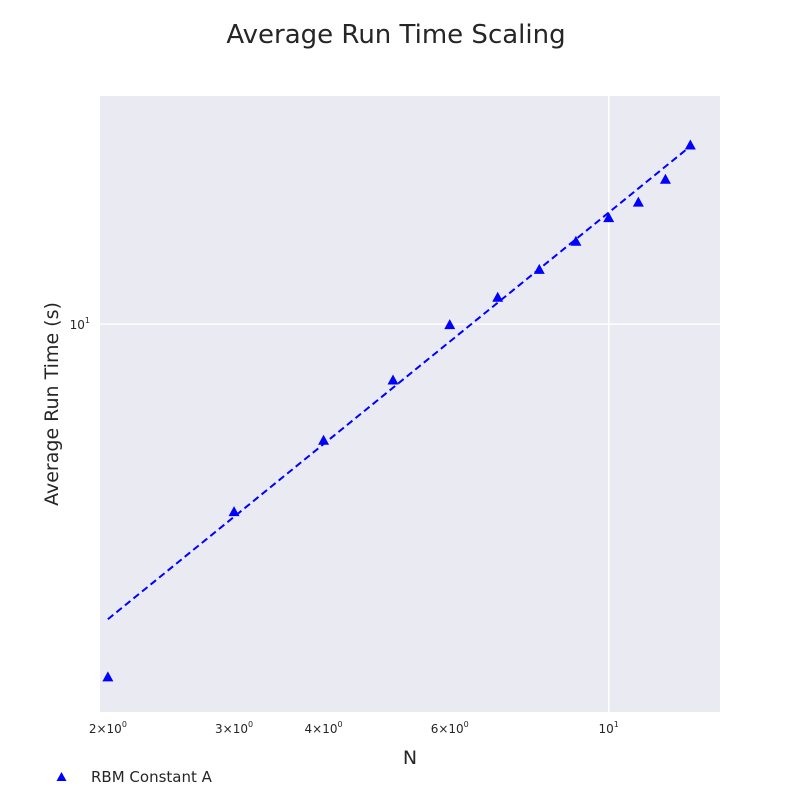  I want to click on x-tick-label: 4×100, so click(324, 728).